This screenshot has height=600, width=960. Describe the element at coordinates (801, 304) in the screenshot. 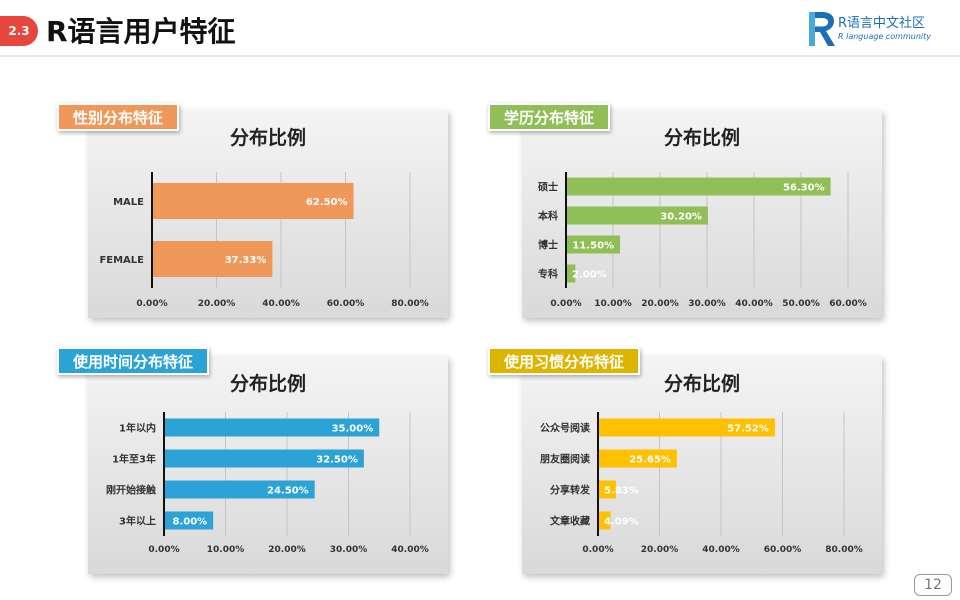

I see `x-tick-label: 50.00%` at that location.